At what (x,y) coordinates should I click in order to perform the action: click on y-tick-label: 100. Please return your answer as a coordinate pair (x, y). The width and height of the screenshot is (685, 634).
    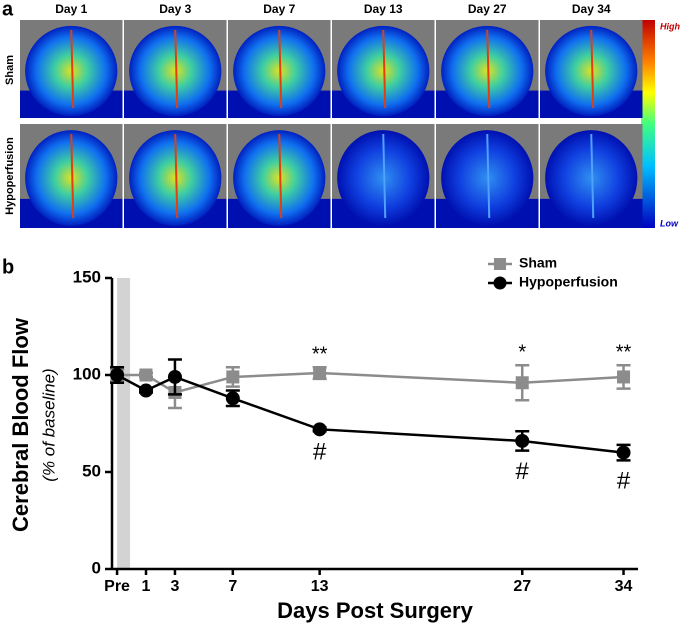
    Looking at the image, I should click on (87, 373).